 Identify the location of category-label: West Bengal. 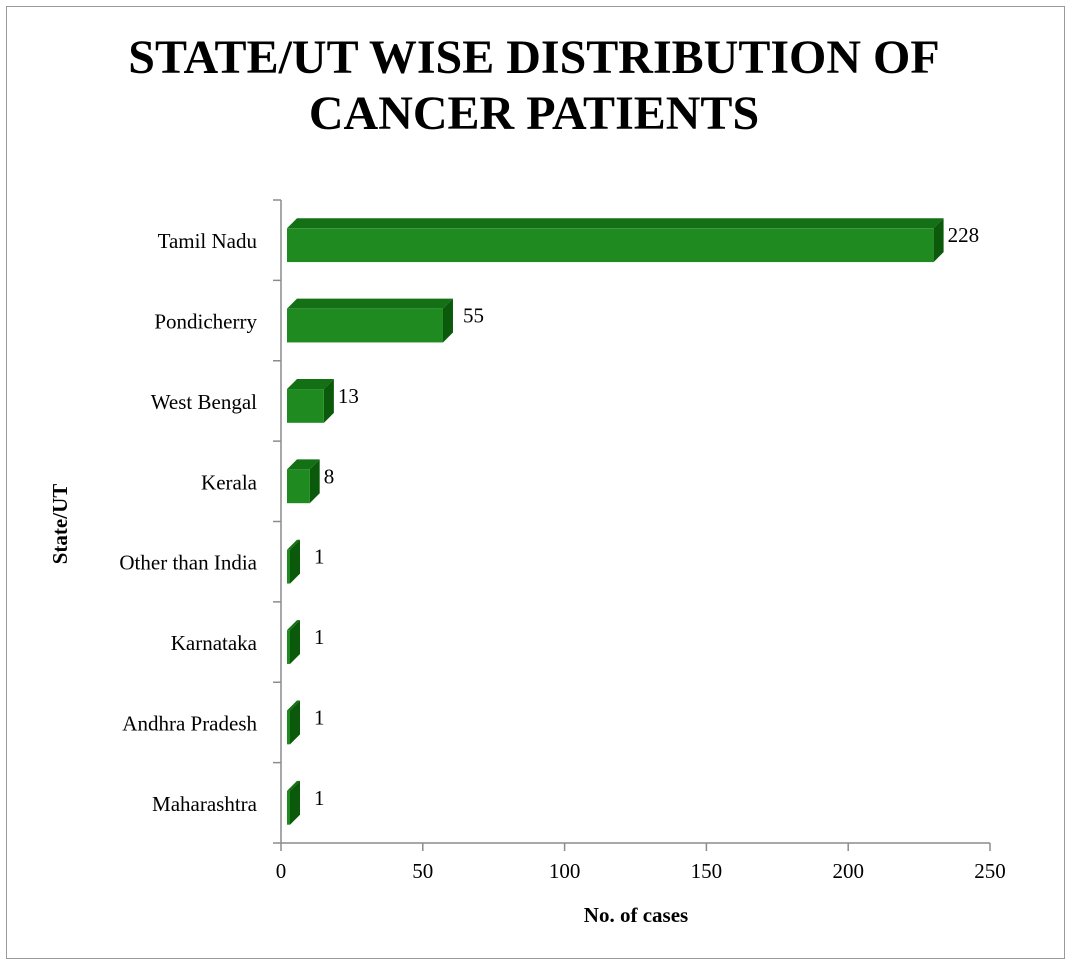
(204, 402).